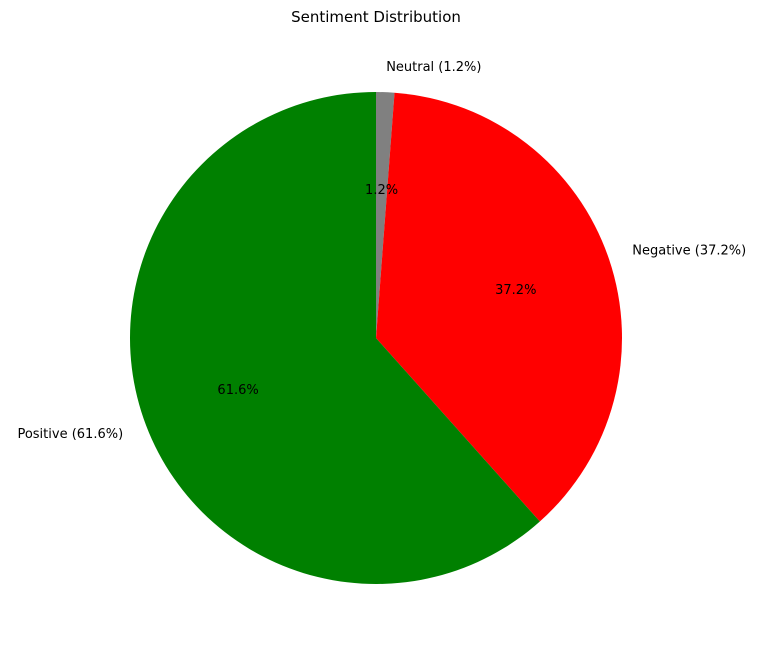 Image resolution: width=764 pixels, height=660 pixels. What do you see at coordinates (376, 17) in the screenshot?
I see `chart-title: Sentiment Distribution` at bounding box center [376, 17].